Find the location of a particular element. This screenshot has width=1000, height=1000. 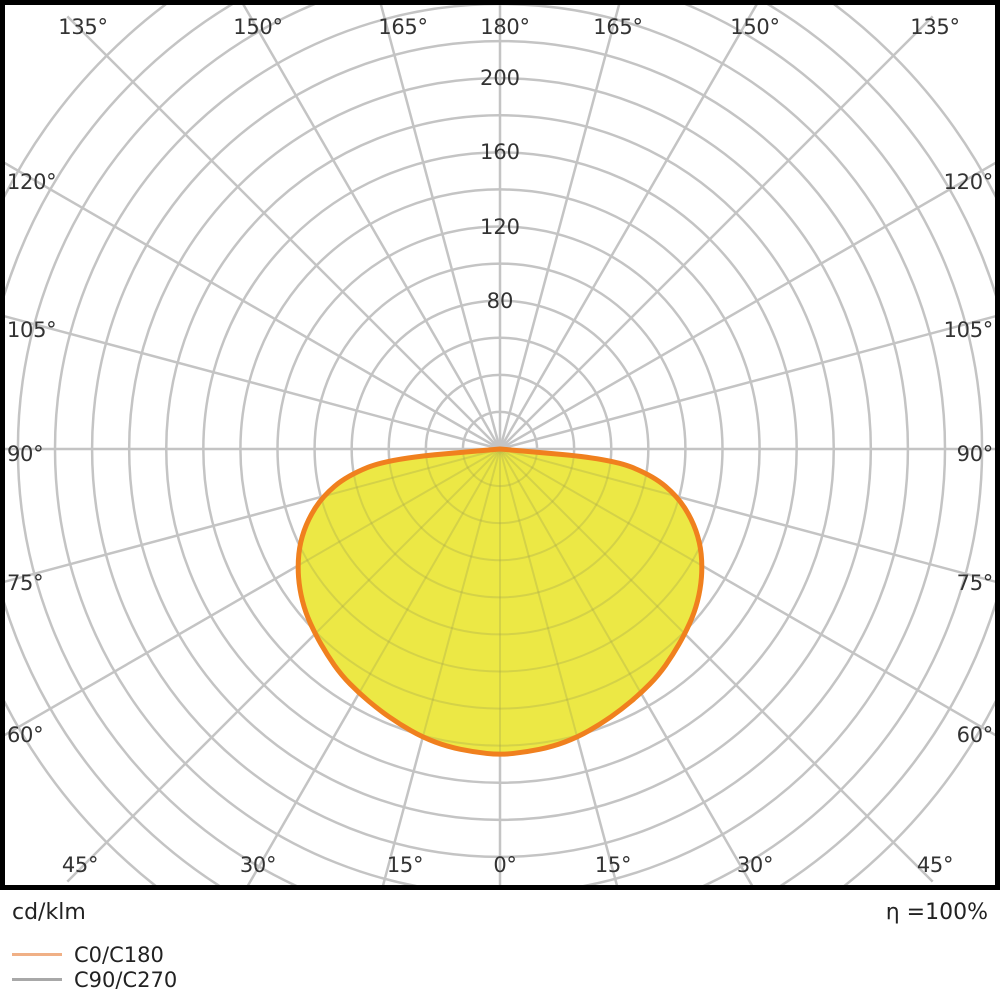

angle-tick-left-0: 120° is located at coordinates (32, 182).